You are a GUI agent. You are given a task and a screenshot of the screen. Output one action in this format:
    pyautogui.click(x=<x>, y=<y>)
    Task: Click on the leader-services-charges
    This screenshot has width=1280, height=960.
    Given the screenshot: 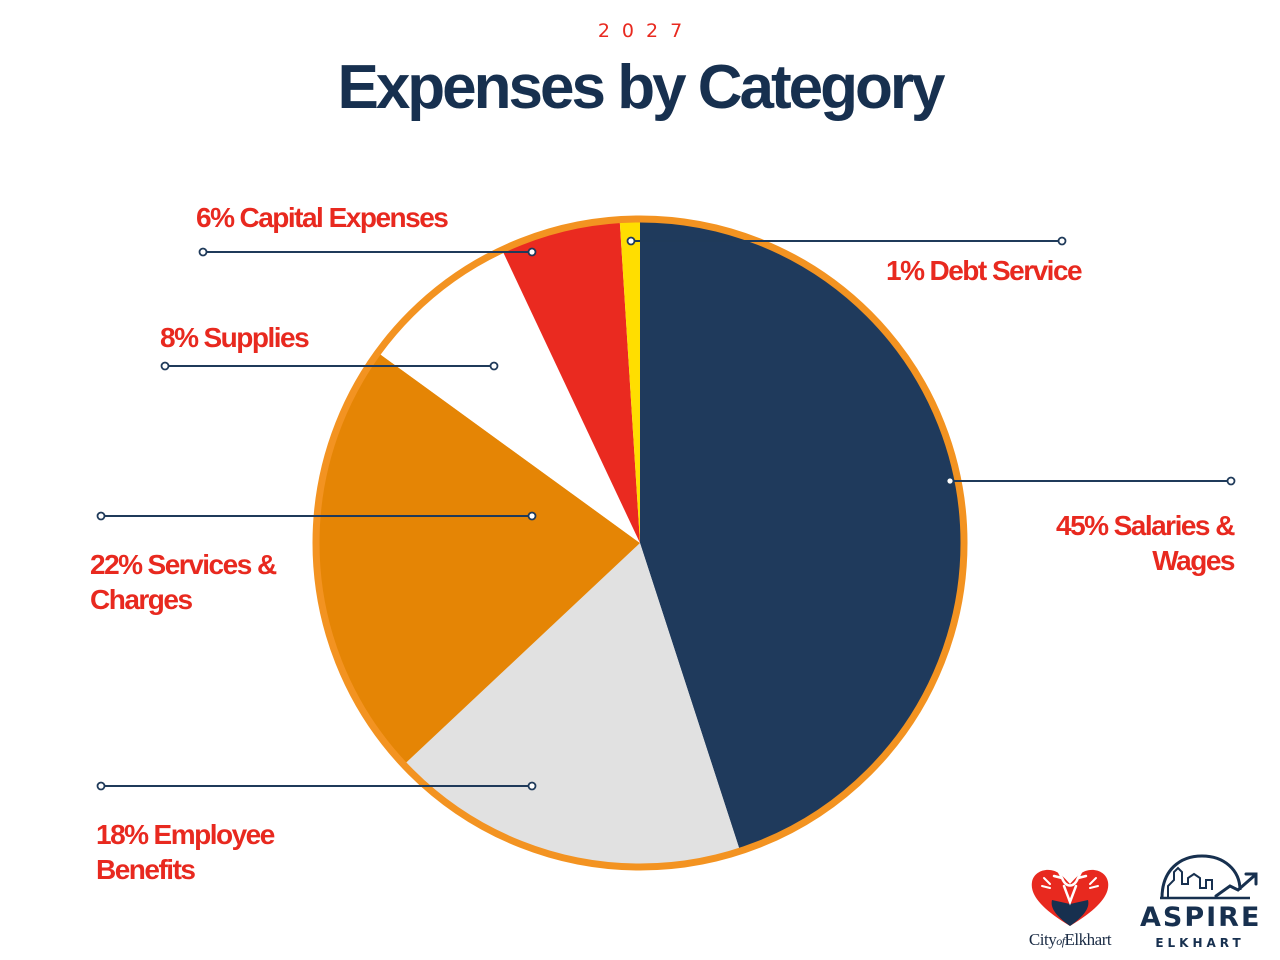 What is the action you would take?
    pyautogui.click(x=316, y=516)
    